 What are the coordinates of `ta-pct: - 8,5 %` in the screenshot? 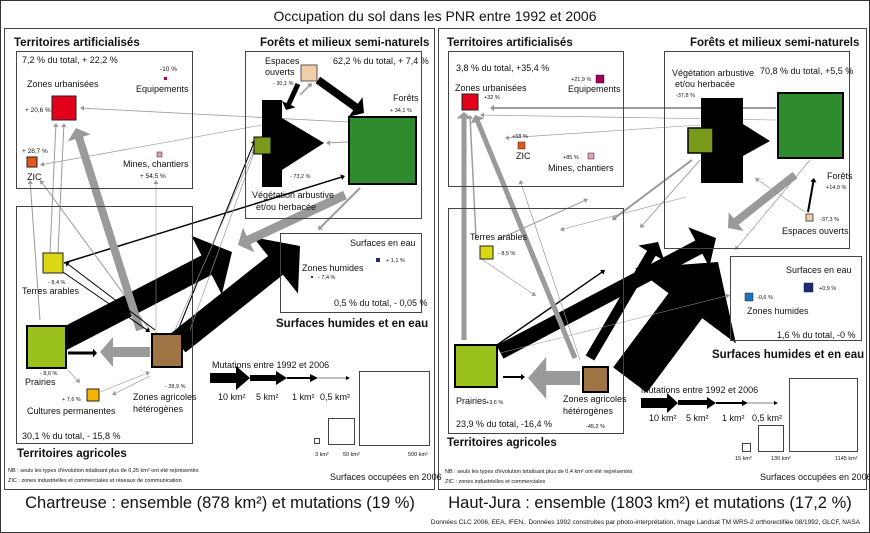 It's located at (507, 254).